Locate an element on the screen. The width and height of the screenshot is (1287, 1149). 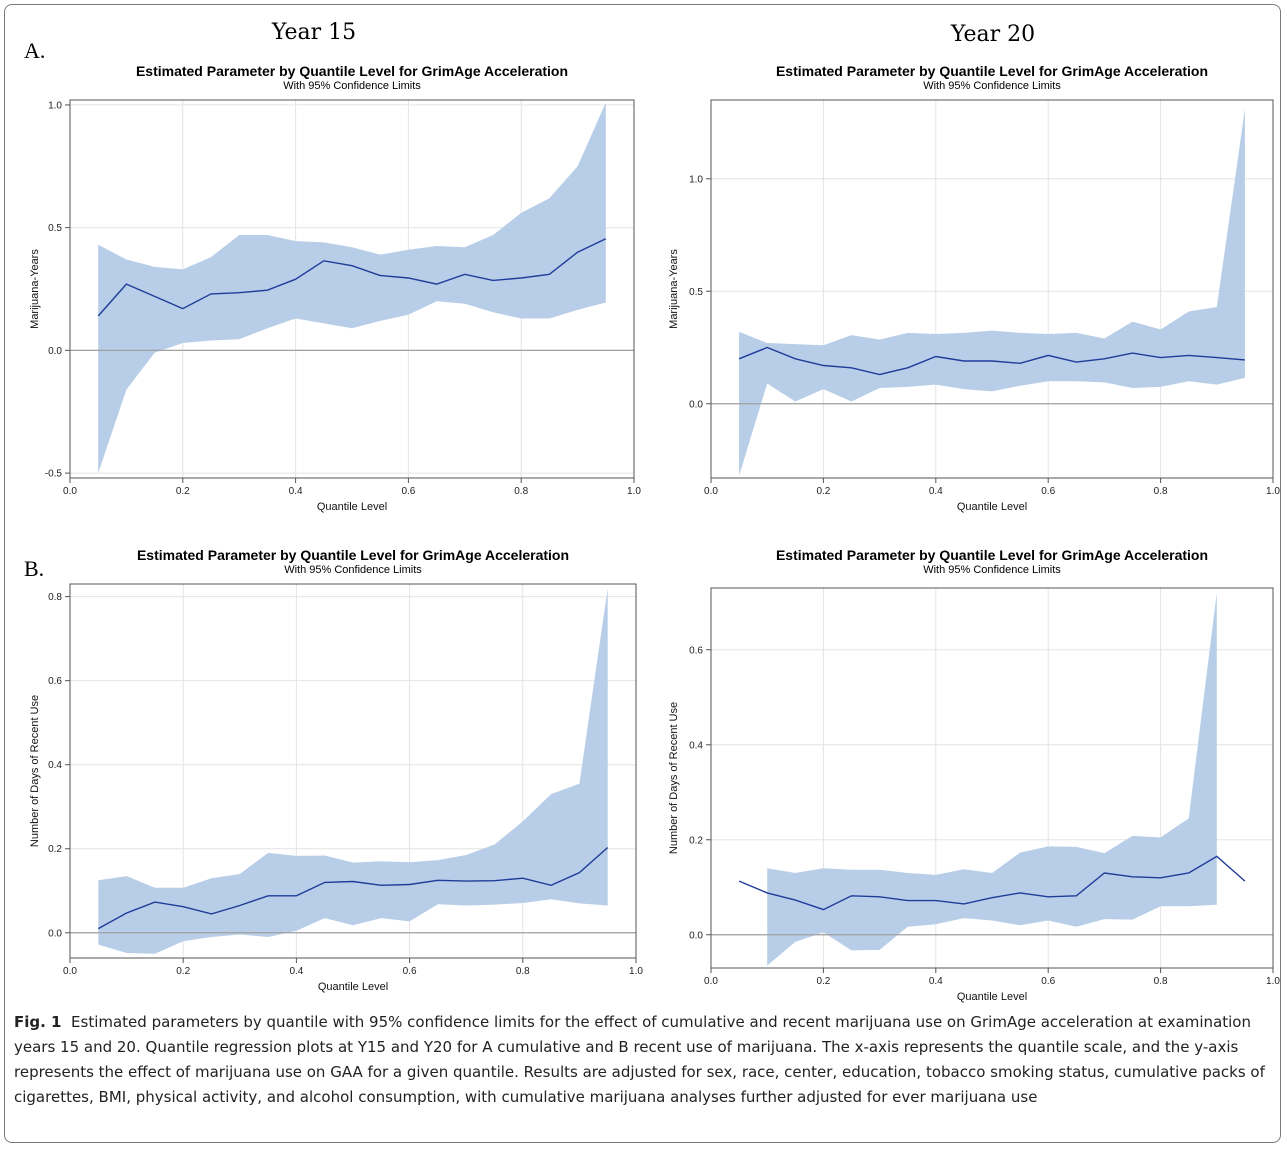
caption-fig-label: Fig. 1 is located at coordinates (38, 1022).